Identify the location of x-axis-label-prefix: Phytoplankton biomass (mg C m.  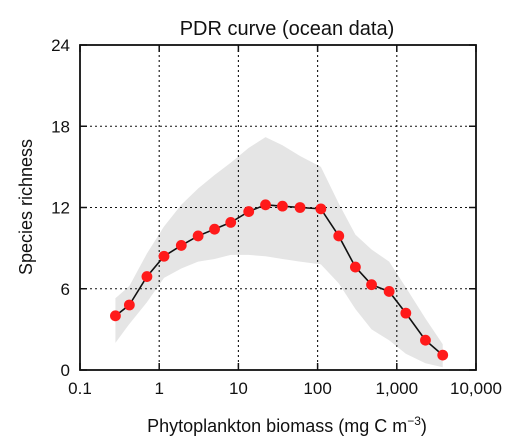
(277, 426).